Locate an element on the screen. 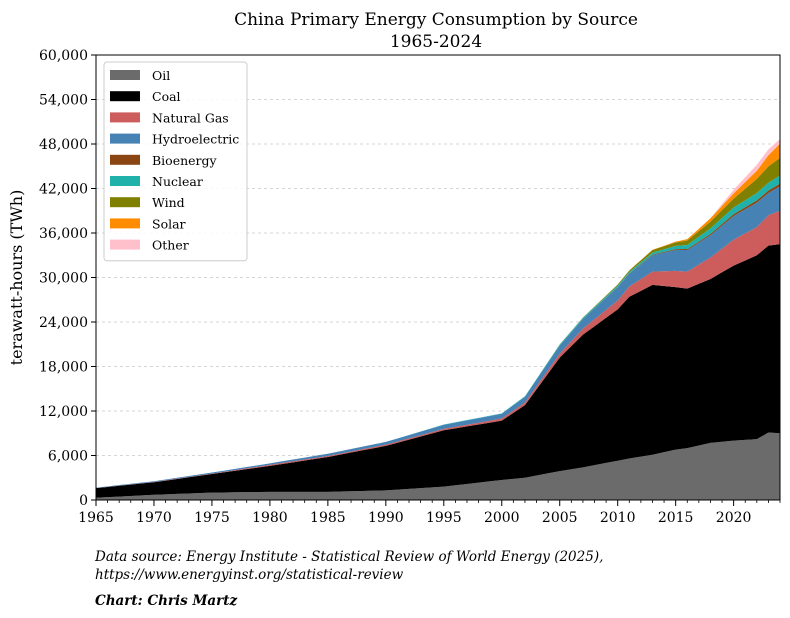 This screenshot has height=618, width=790. x-tick-label: 1975 is located at coordinates (212, 518).